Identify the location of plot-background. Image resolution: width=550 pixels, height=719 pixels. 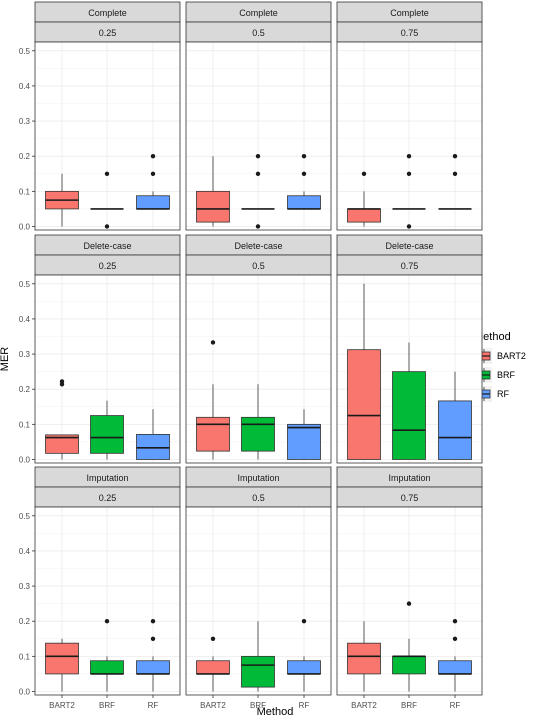
(409, 136).